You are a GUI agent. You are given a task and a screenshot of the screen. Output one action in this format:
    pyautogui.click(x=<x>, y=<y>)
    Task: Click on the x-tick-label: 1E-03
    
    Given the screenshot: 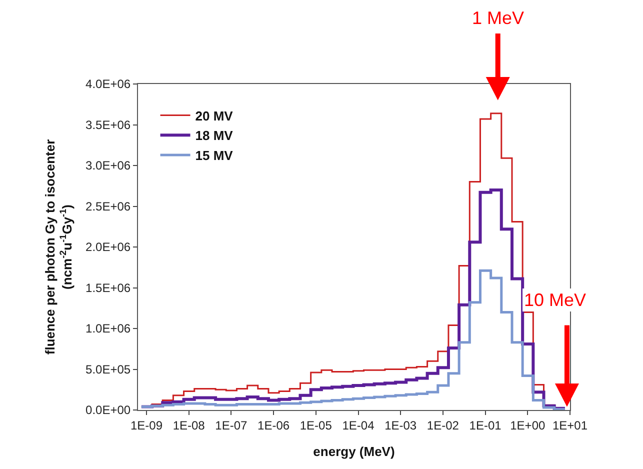 What is the action you would take?
    pyautogui.click(x=400, y=425)
    